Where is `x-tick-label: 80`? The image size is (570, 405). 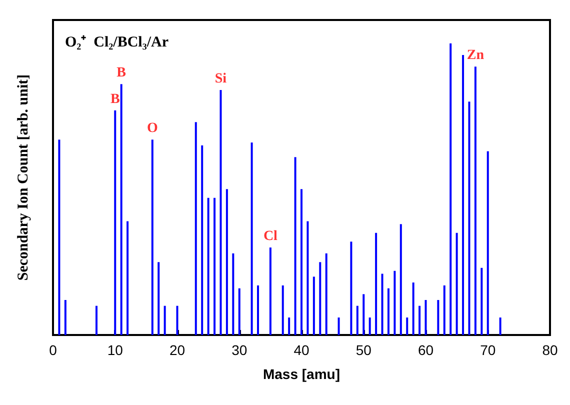 x-tick-label: 80 is located at coordinates (550, 350).